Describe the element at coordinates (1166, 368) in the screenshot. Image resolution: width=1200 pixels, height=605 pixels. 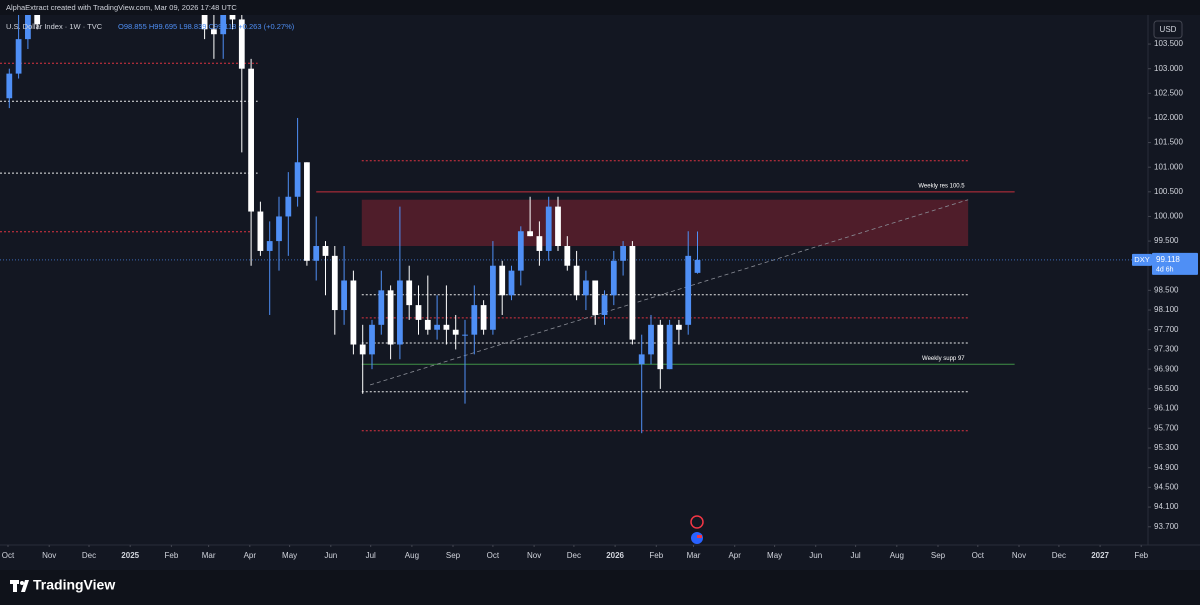
I see `y-tick-label: 96.900` at that location.